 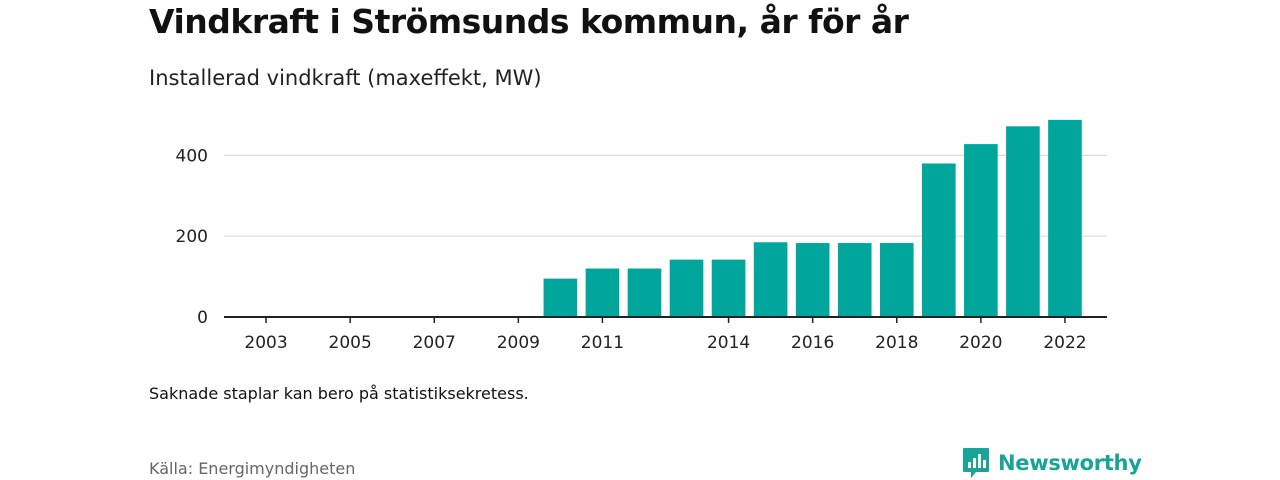 What do you see at coordinates (980, 343) in the screenshot?
I see `x-tick-label: 2020` at bounding box center [980, 343].